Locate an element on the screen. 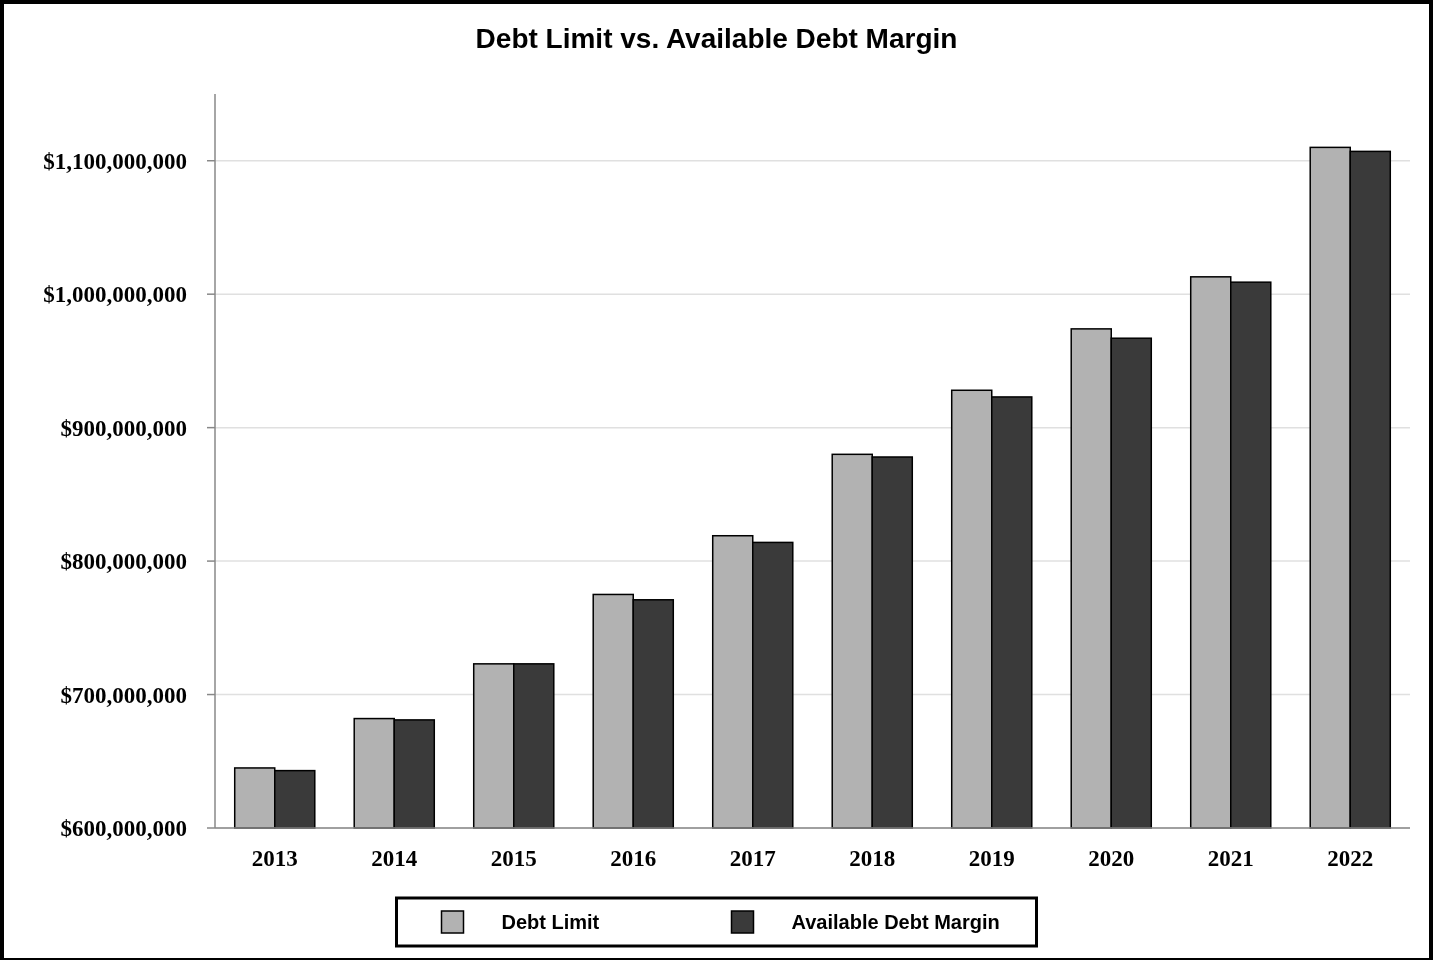 The height and width of the screenshot is (960, 1433). x-tick-label: 2021 is located at coordinates (1230, 858).